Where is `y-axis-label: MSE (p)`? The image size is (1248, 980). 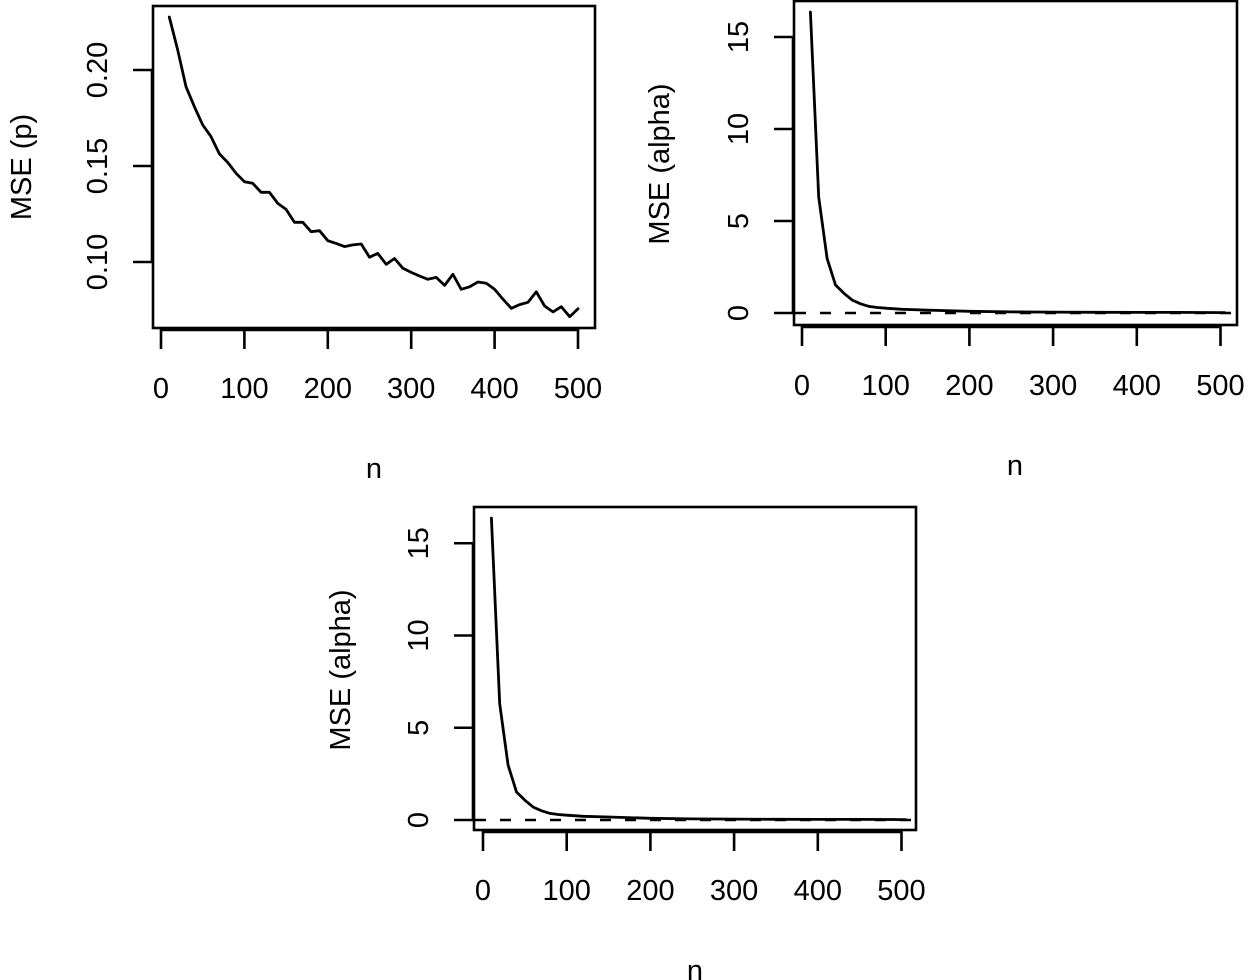
y-axis-label: MSE (p) is located at coordinates (22, 167).